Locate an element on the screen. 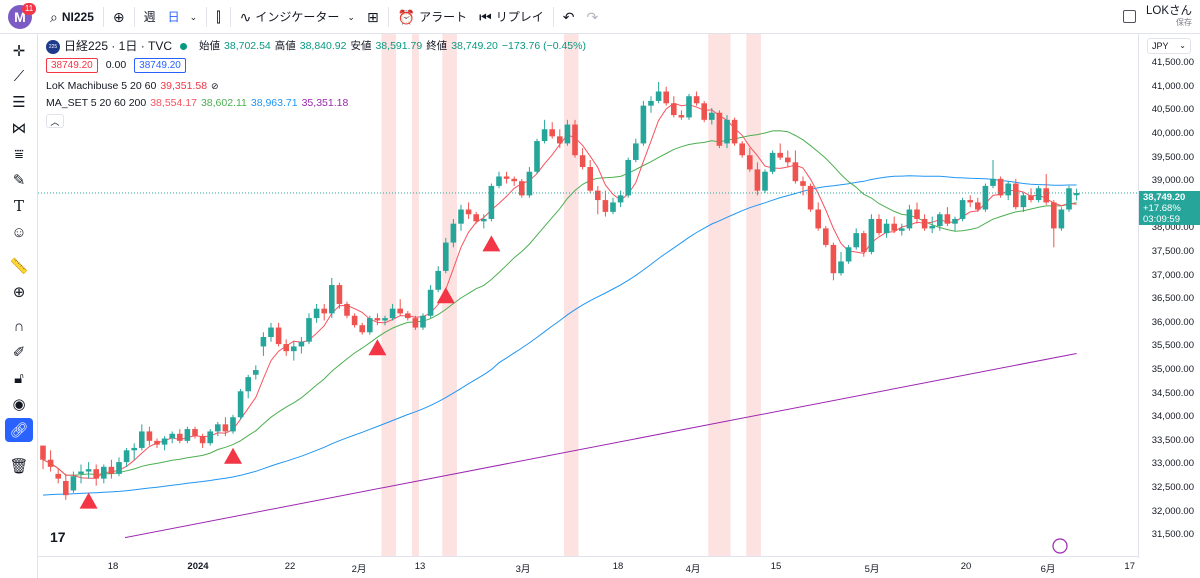  interval-week-button: 週 is located at coordinates (150, 17).